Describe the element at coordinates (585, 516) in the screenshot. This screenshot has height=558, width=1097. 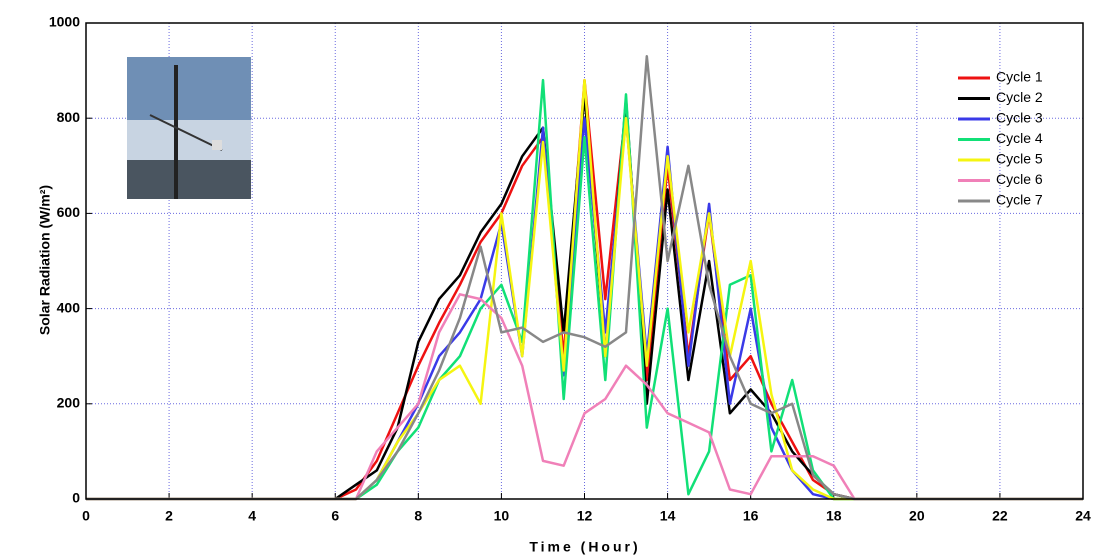
I see `x-tick-label: 12` at that location.